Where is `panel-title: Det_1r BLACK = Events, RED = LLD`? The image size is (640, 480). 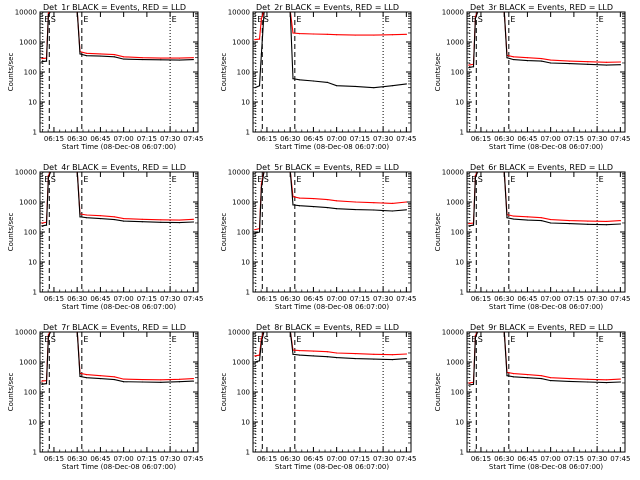
panel-title: Det_1r BLACK = Events, RED = LLD is located at coordinates (114, 7).